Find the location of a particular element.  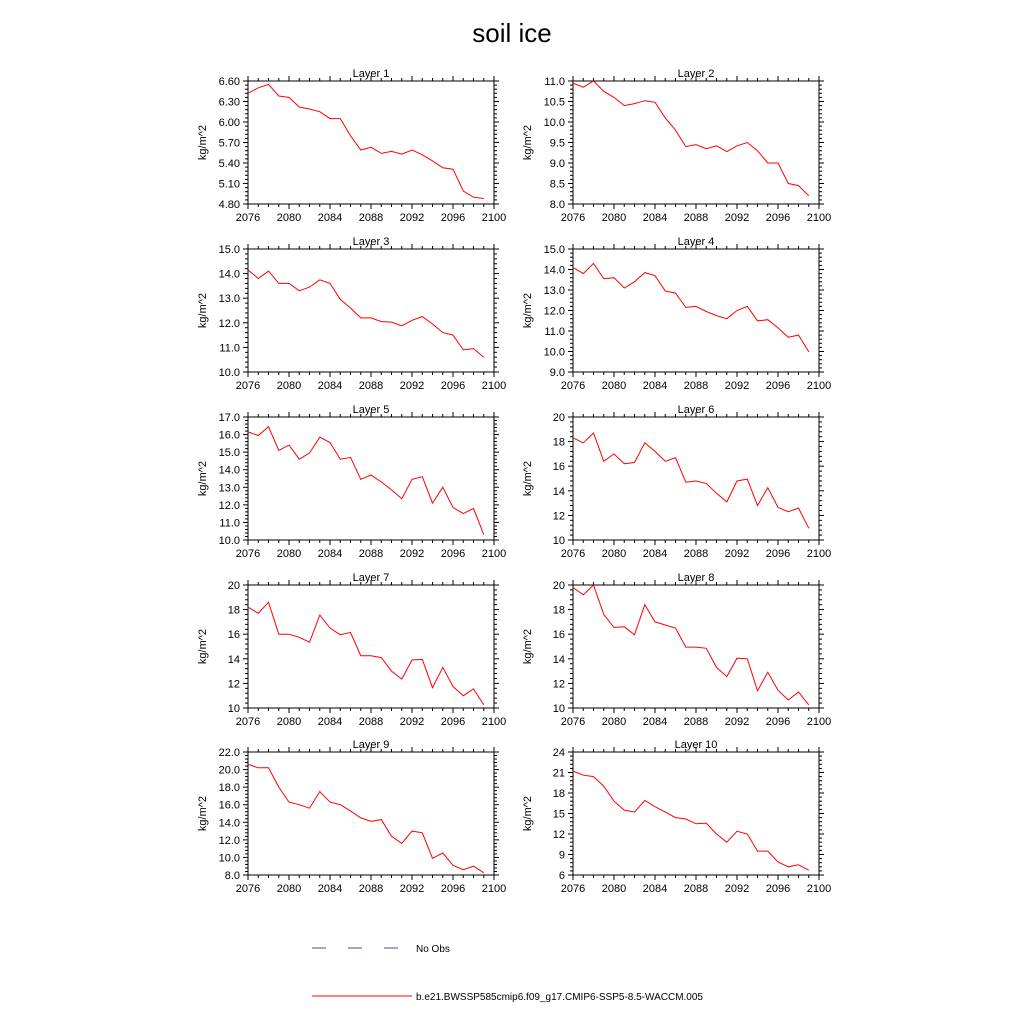

y-tick-label: 5.10 is located at coordinates (229, 185).